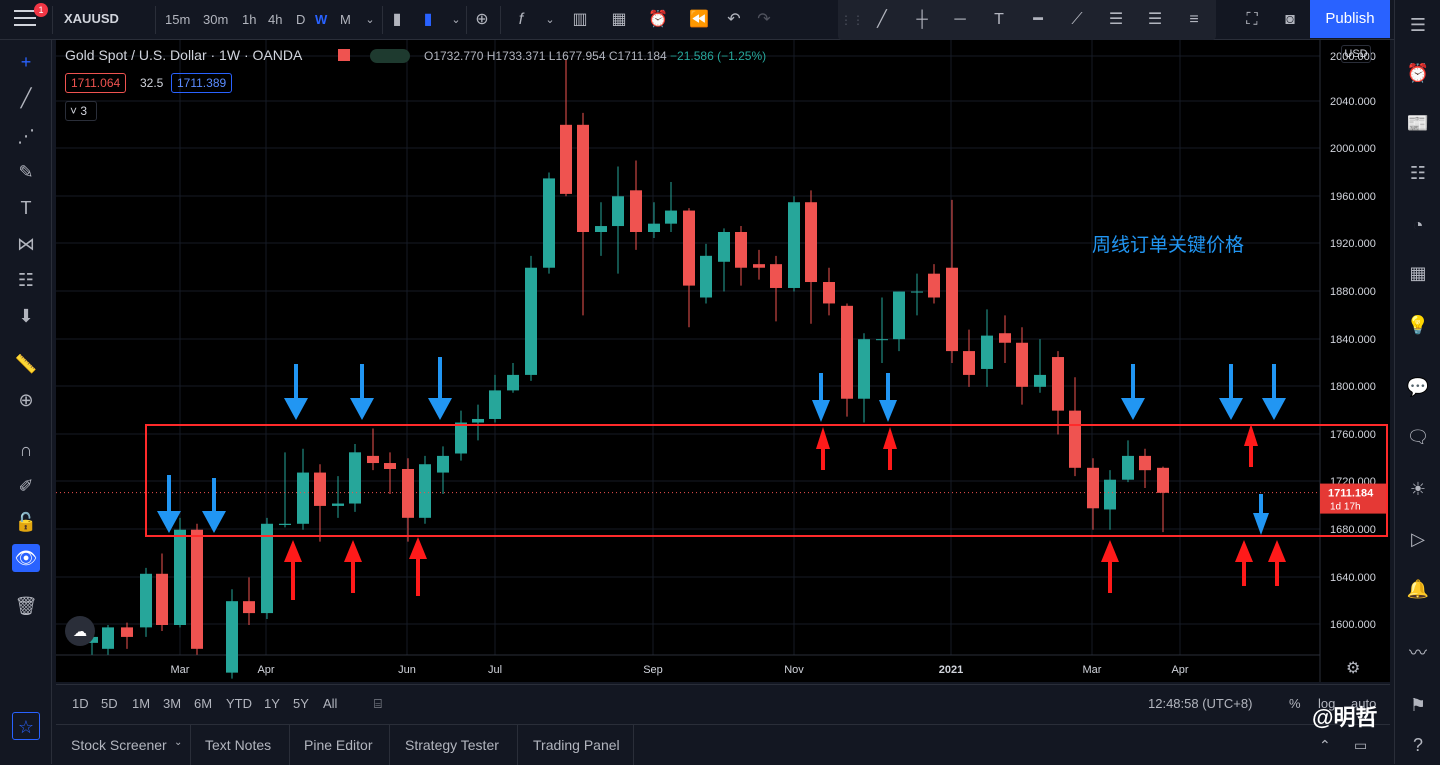 This screenshot has width=1440, height=765. Describe the element at coordinates (521, 19) in the screenshot. I see `indicators-icon: f` at that location.